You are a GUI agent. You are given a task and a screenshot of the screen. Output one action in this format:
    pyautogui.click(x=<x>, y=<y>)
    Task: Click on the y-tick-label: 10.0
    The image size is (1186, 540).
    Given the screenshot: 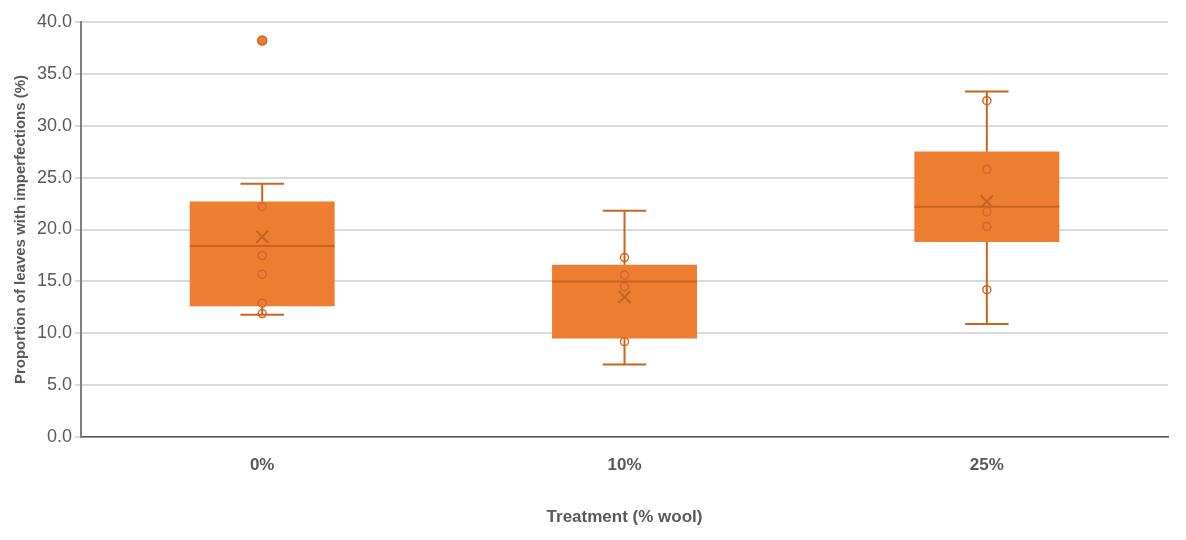 What is the action you would take?
    pyautogui.click(x=54, y=332)
    